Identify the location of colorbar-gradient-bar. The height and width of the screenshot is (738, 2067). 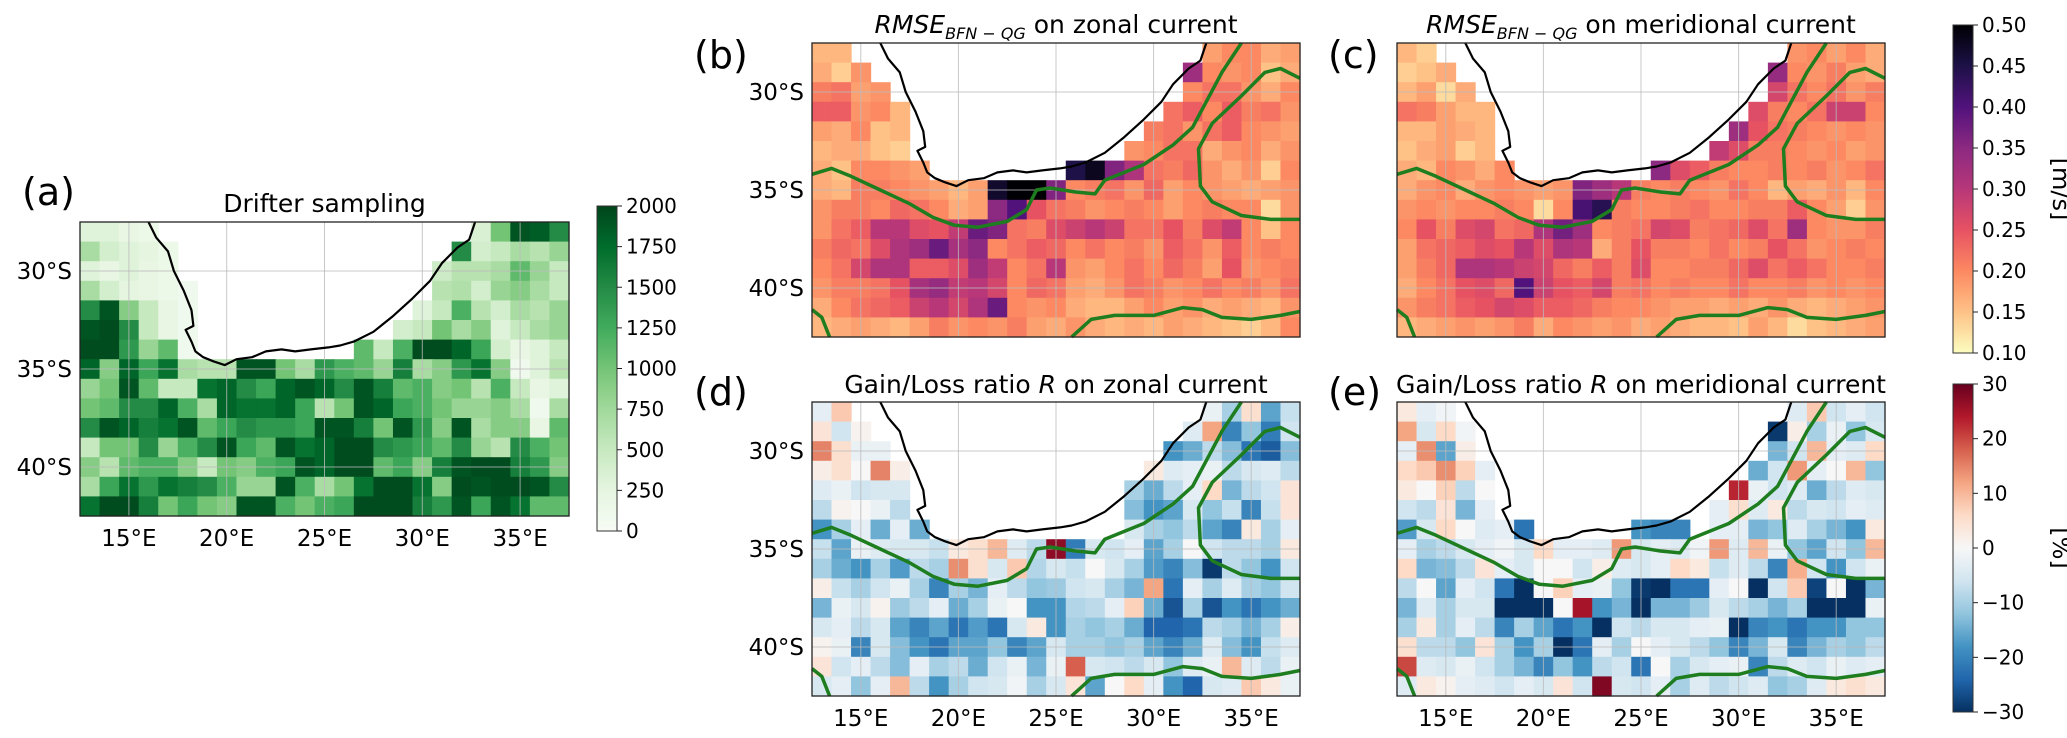
(1963, 189).